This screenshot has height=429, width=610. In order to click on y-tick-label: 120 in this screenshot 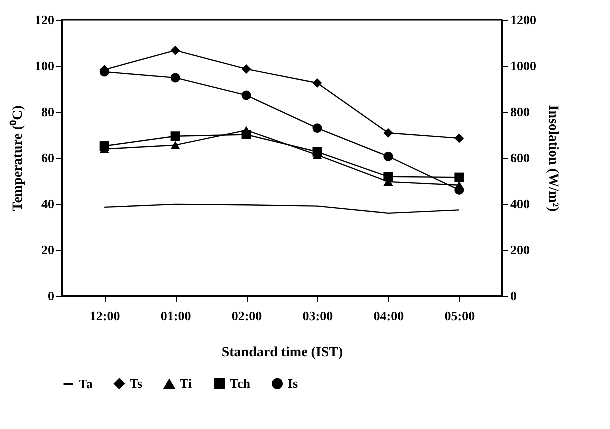, I will do `click(44, 20)`.